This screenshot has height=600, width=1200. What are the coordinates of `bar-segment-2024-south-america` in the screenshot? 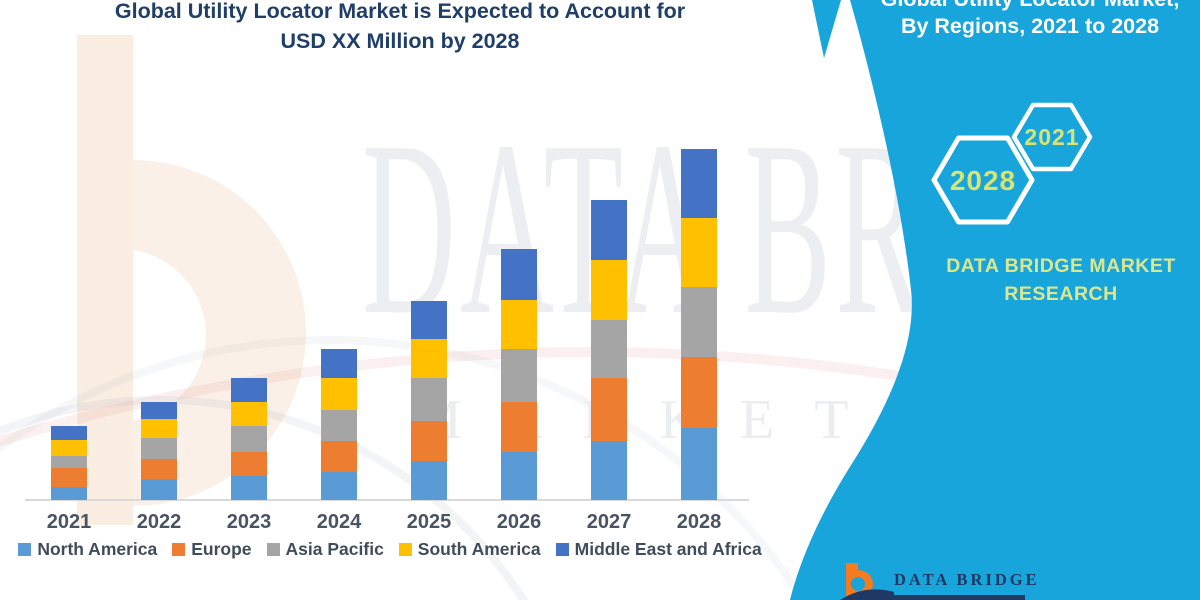 It's located at (339, 394).